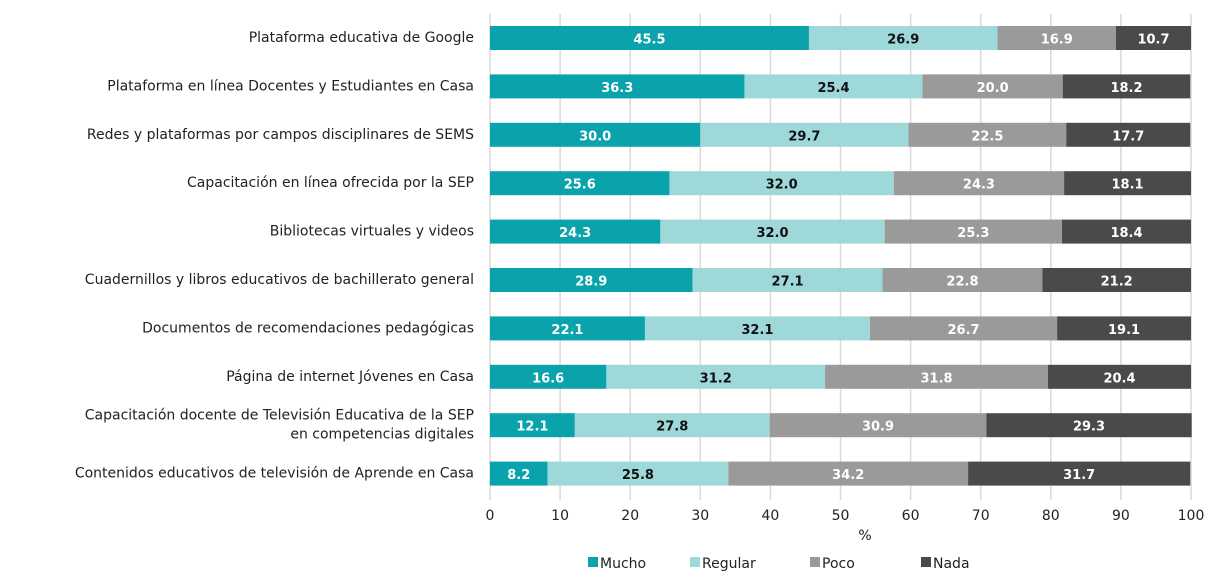 This screenshot has width=1206, height=573. I want to click on value-label: 31.2, so click(716, 378).